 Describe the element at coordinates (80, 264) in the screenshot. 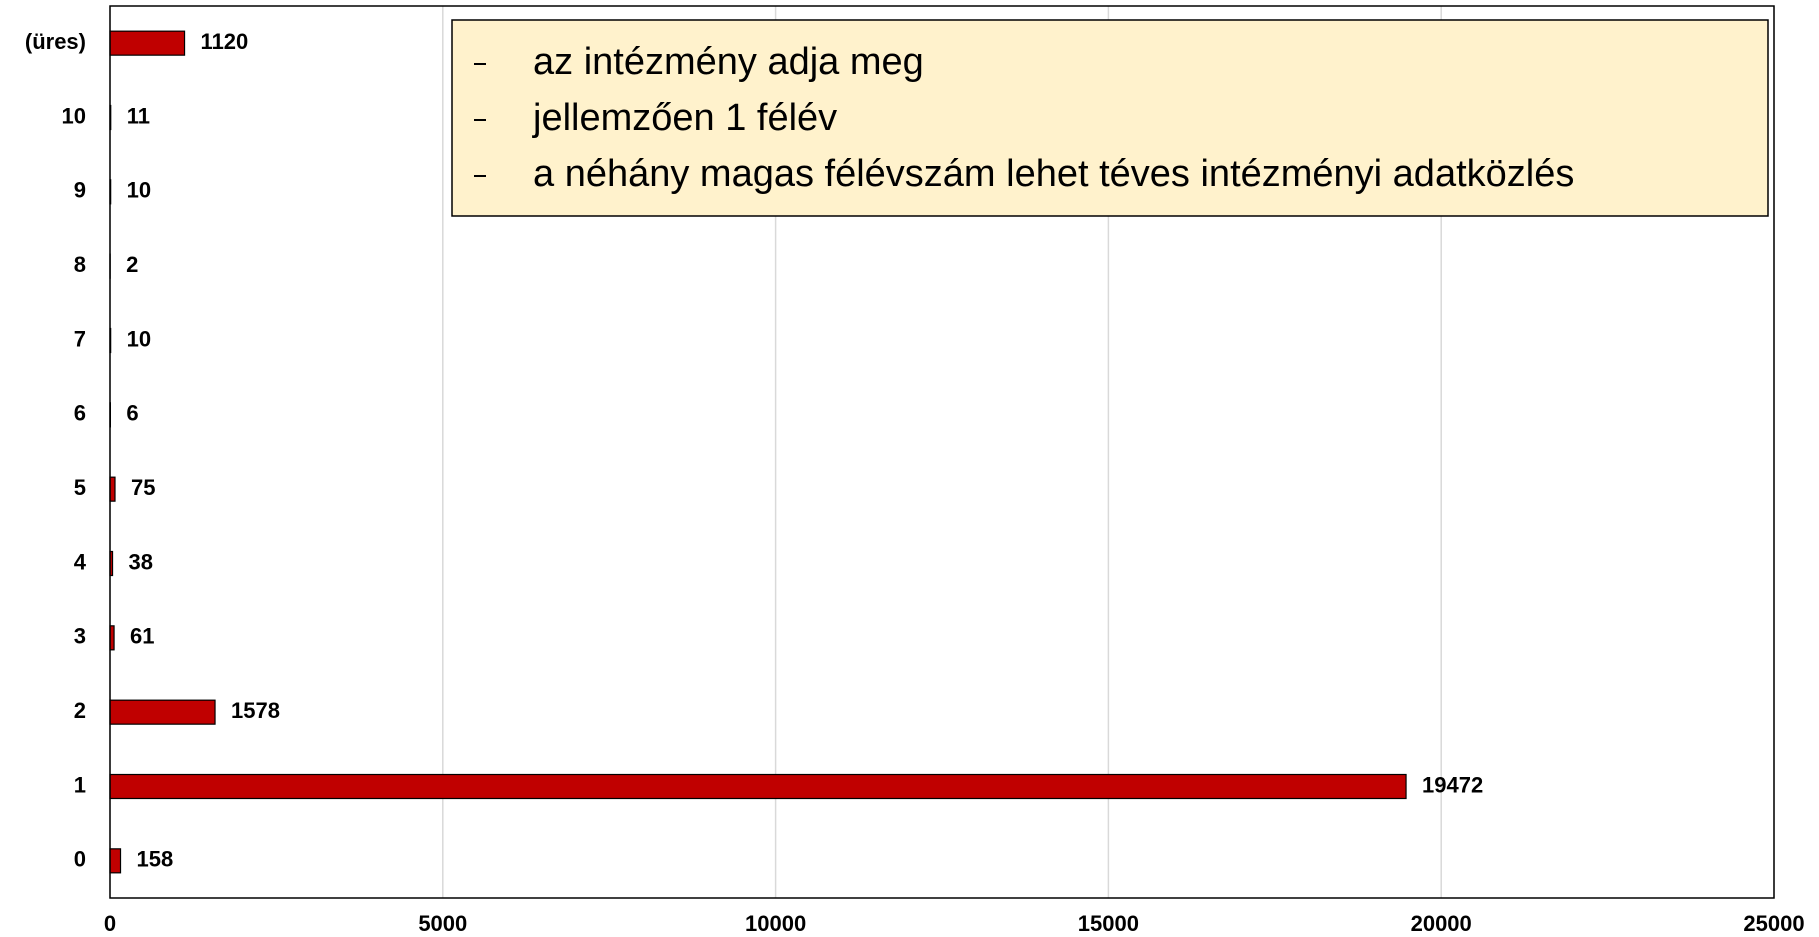

I see `y-tick-label: 8` at that location.